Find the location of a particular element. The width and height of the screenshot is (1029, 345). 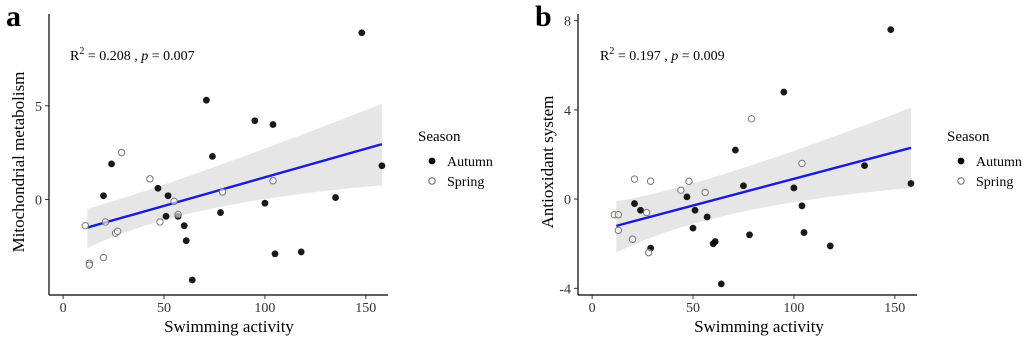

panel-a-legend-spring-label: Spring is located at coordinates (465, 182).